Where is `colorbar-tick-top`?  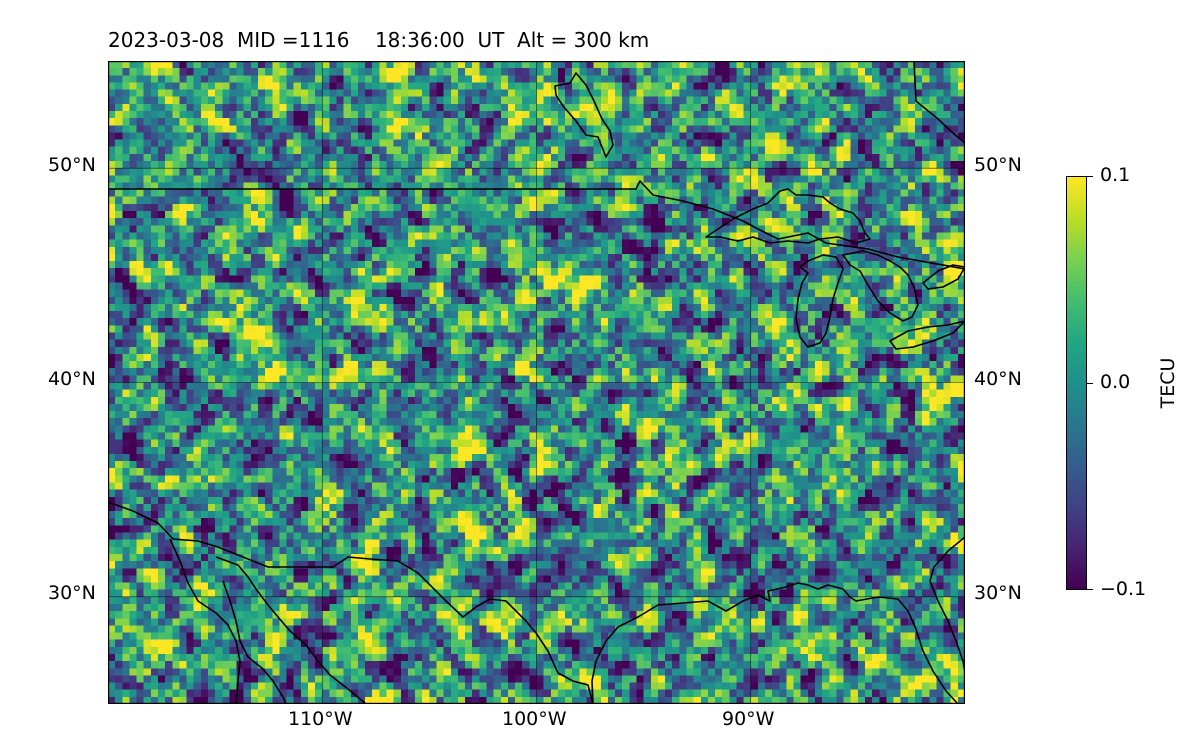
colorbar-tick-top is located at coordinates (1090, 176).